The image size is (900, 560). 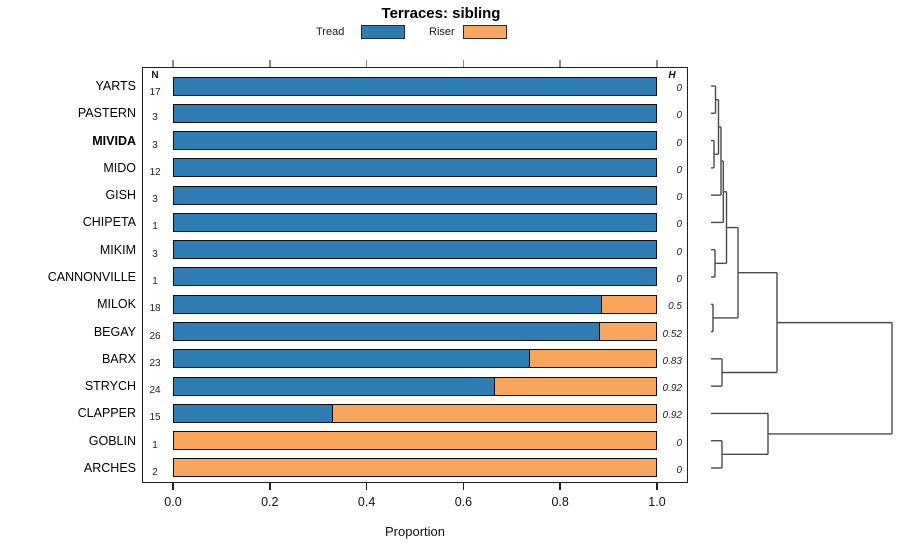 I want to click on row-label-milok: MILOK, so click(x=116, y=304).